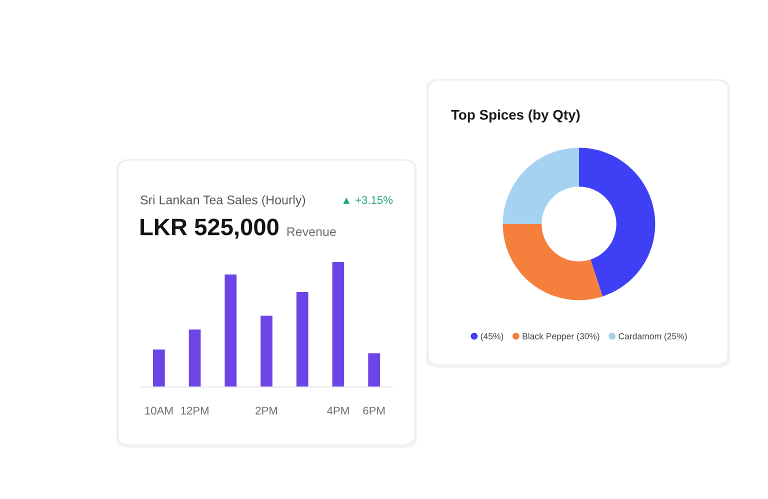 Image resolution: width=768 pixels, height=499 pixels. I want to click on text: ▲ +3.15%, so click(368, 200).